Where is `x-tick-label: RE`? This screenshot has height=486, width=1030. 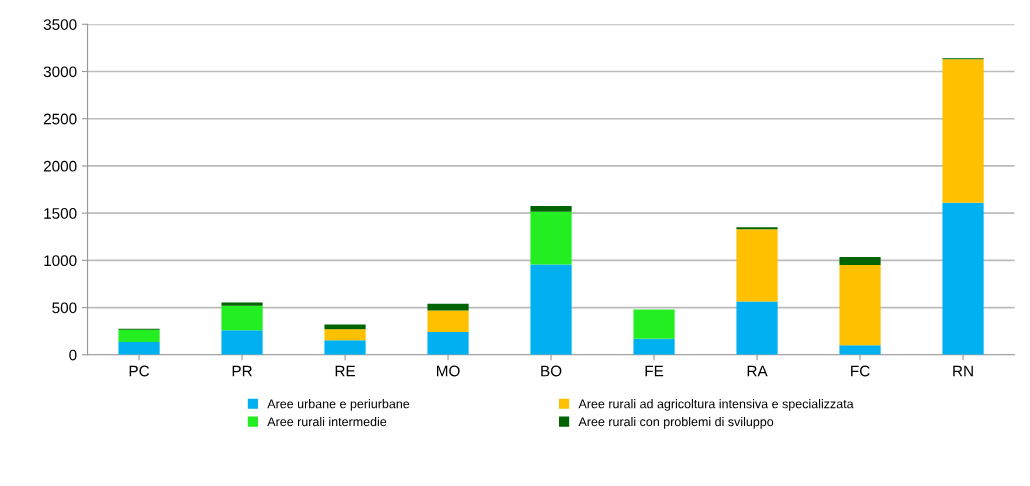
x-tick-label: RE is located at coordinates (345, 371).